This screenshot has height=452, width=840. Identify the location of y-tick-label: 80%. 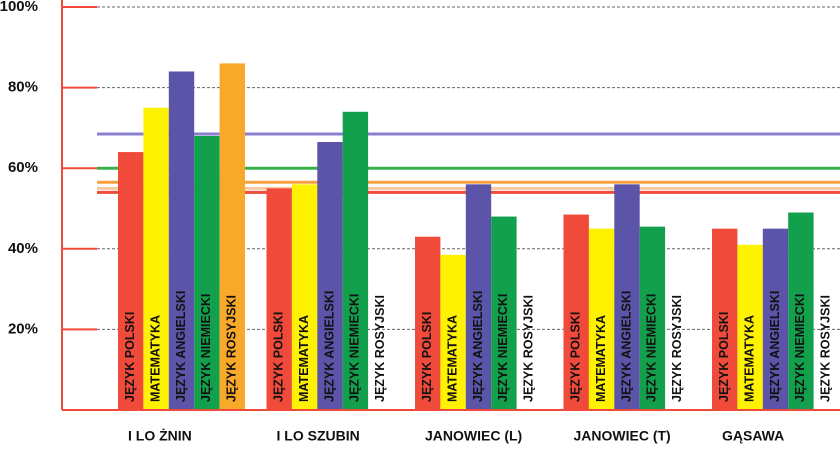
(23, 87).